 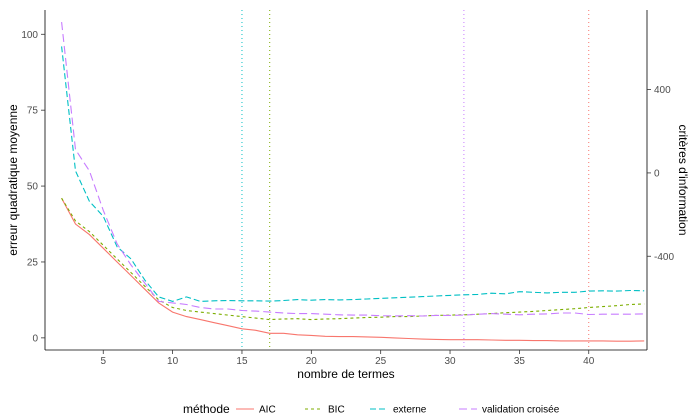 What do you see at coordinates (29, 35) in the screenshot?
I see `y-tick-label: 100` at bounding box center [29, 35].